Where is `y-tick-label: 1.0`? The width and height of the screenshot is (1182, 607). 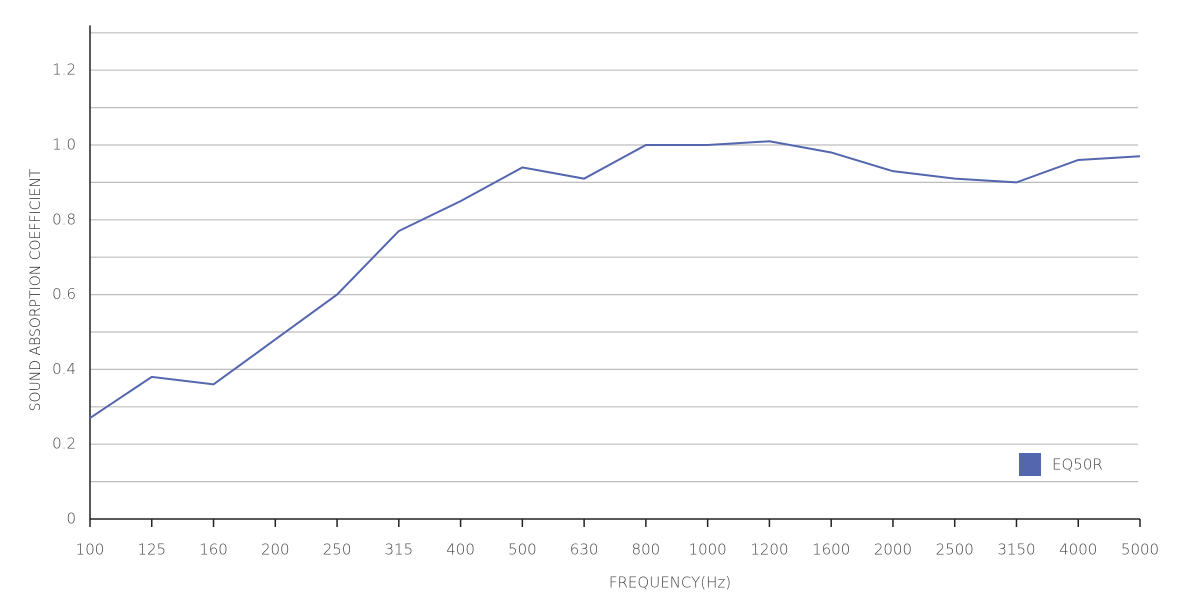 y-tick-label: 1.0 is located at coordinates (64, 145).